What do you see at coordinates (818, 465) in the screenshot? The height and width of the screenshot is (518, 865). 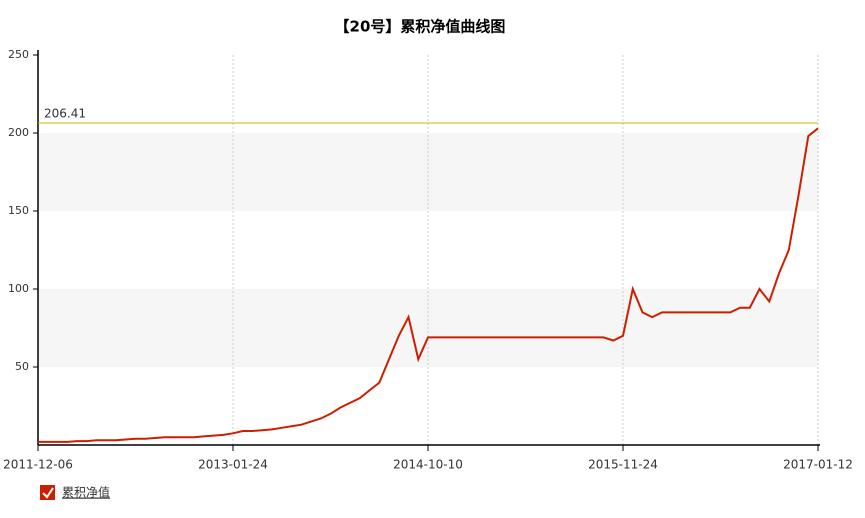 I see `x-tick-label: 2017-01-12` at bounding box center [818, 465].